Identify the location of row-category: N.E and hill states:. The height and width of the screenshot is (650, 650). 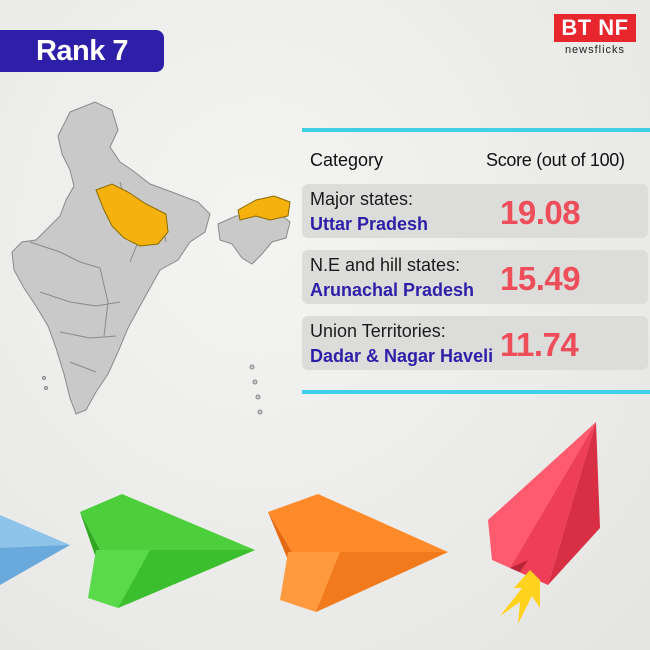
(385, 265).